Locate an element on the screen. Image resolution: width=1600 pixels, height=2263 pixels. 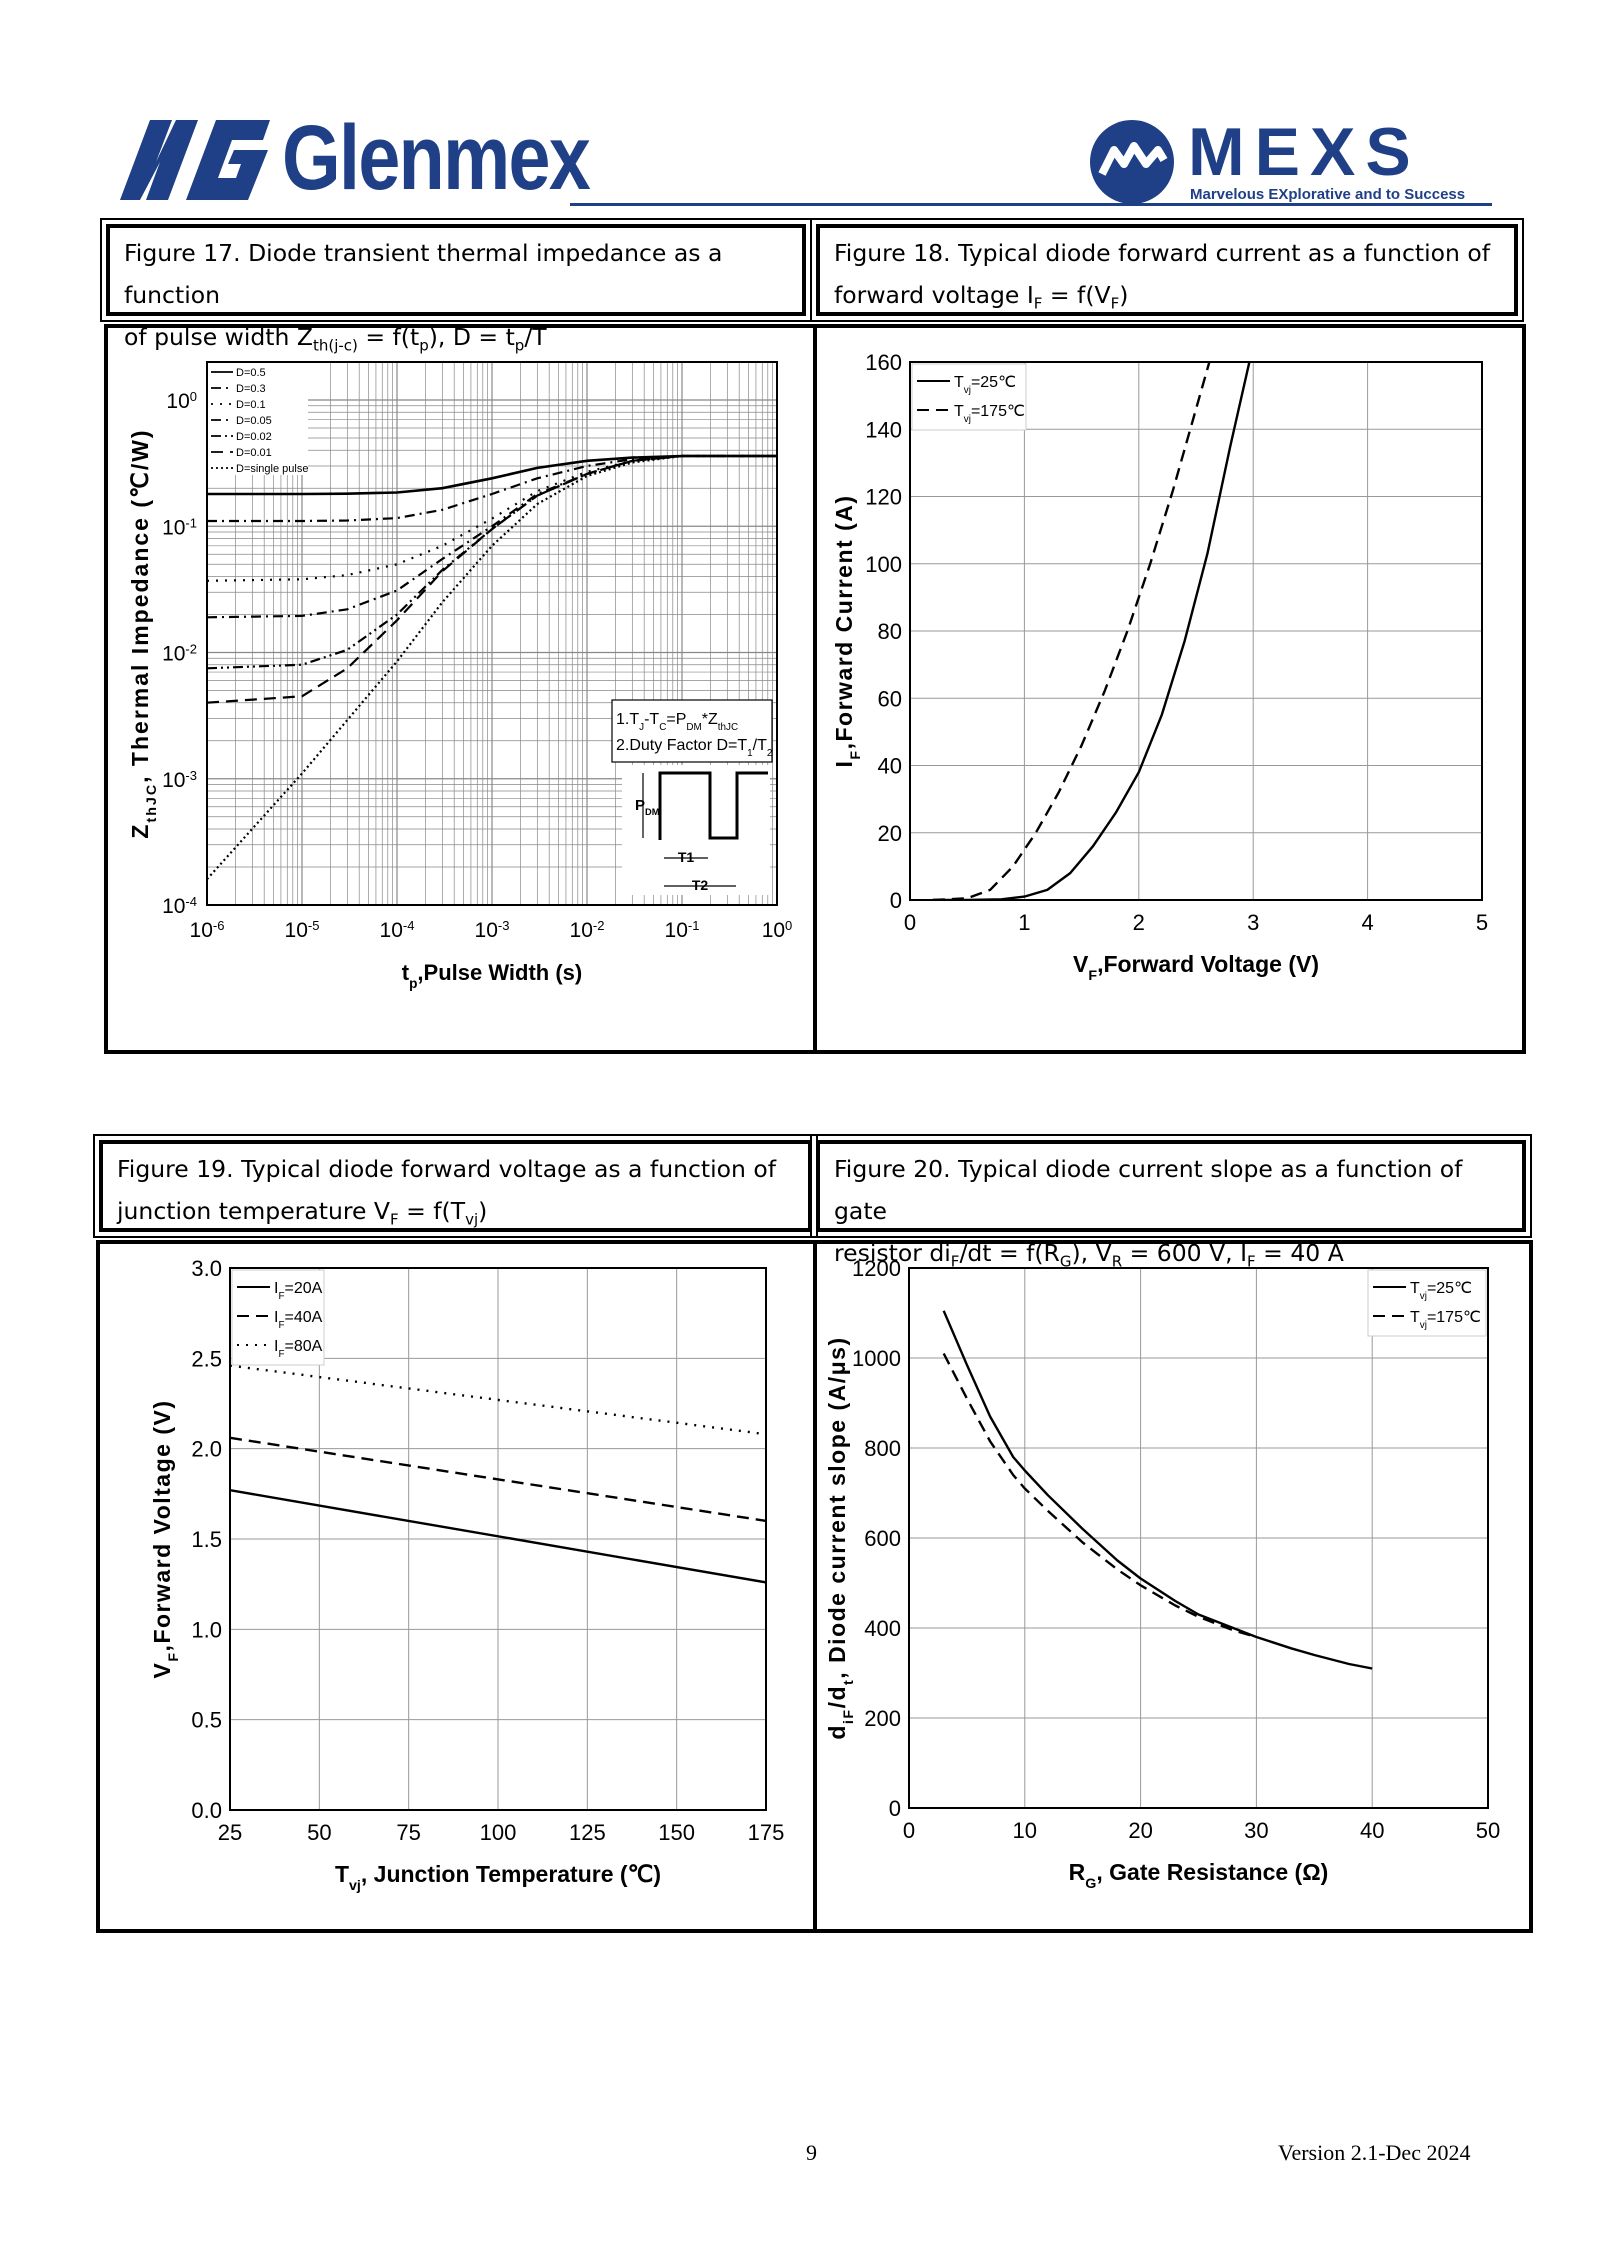
figure-20-frame is located at coordinates (1173, 1586).